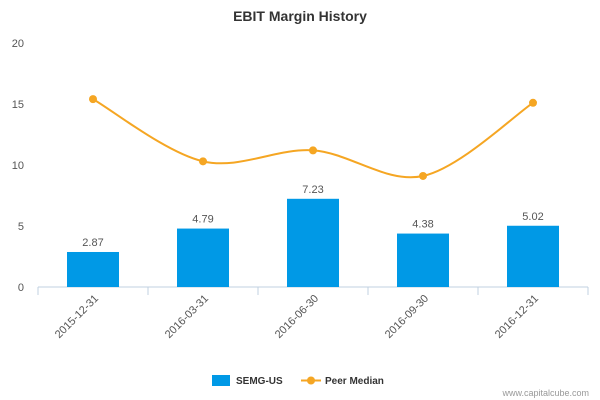 The height and width of the screenshot is (400, 600). I want to click on bar-data-label: 5.02, so click(532, 217).